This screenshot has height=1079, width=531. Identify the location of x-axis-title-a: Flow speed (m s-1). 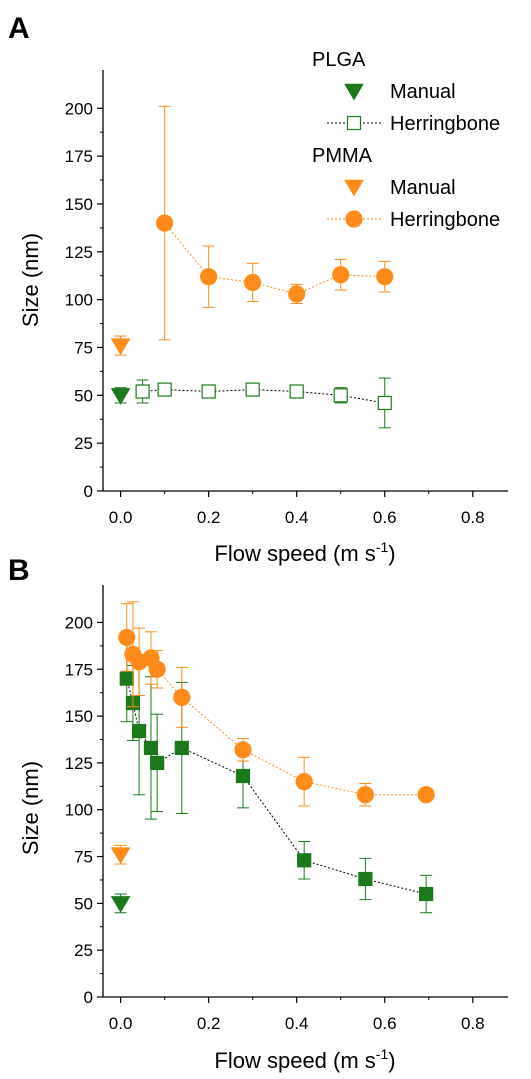
(304, 552).